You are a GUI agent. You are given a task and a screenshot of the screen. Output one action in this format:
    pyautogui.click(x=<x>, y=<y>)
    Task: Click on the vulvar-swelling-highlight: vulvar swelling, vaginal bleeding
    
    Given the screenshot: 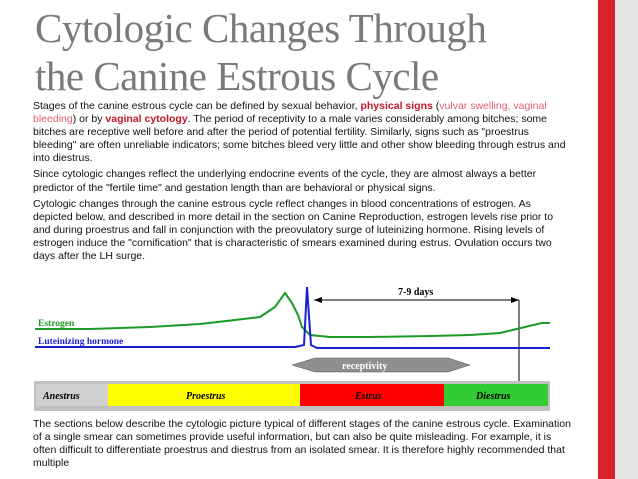 What is the action you would take?
    pyautogui.click(x=290, y=113)
    